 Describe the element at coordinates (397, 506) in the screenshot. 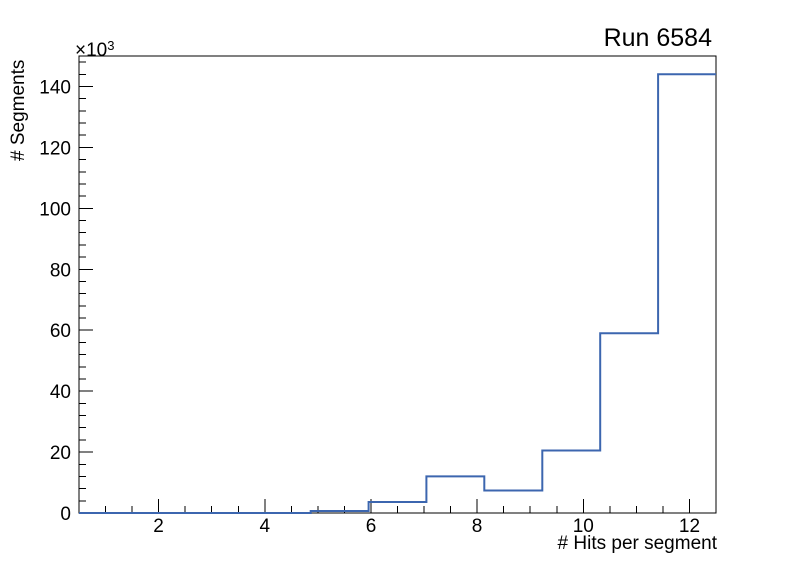

I see `x-axis-ticks` at that location.